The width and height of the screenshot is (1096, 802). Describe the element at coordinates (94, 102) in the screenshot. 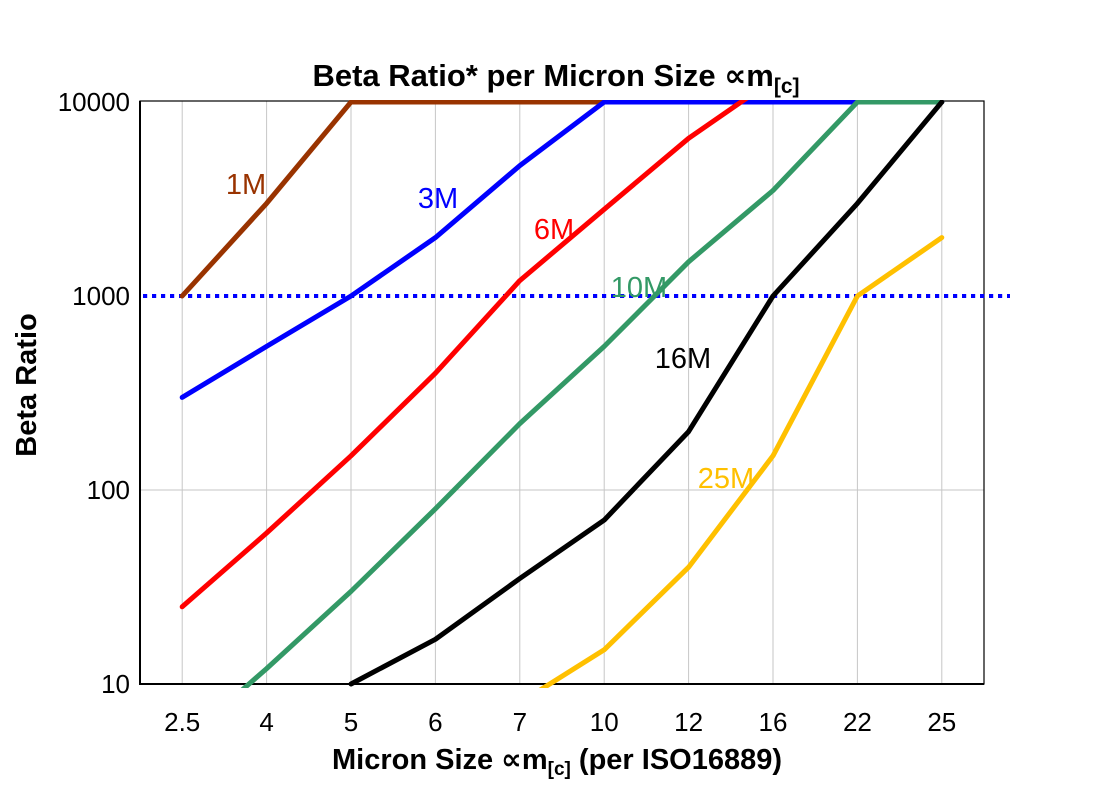

I see `y-tick-label: 10000` at that location.